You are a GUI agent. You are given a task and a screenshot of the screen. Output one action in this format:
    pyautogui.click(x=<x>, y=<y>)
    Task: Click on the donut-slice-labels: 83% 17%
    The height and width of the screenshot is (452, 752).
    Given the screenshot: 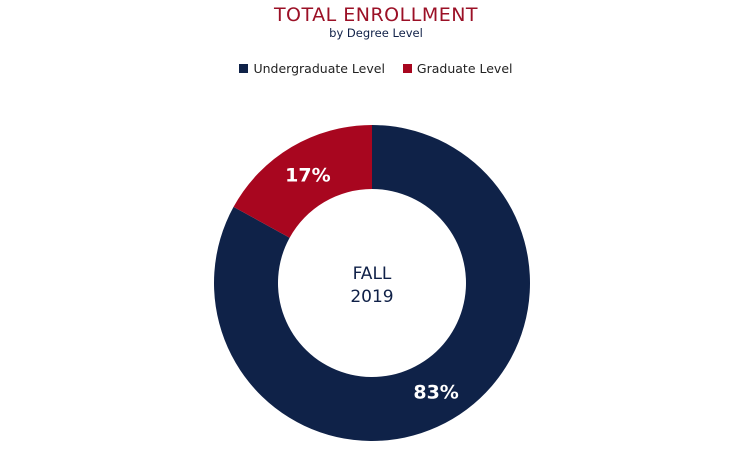 What is the action you would take?
    pyautogui.click(x=372, y=284)
    